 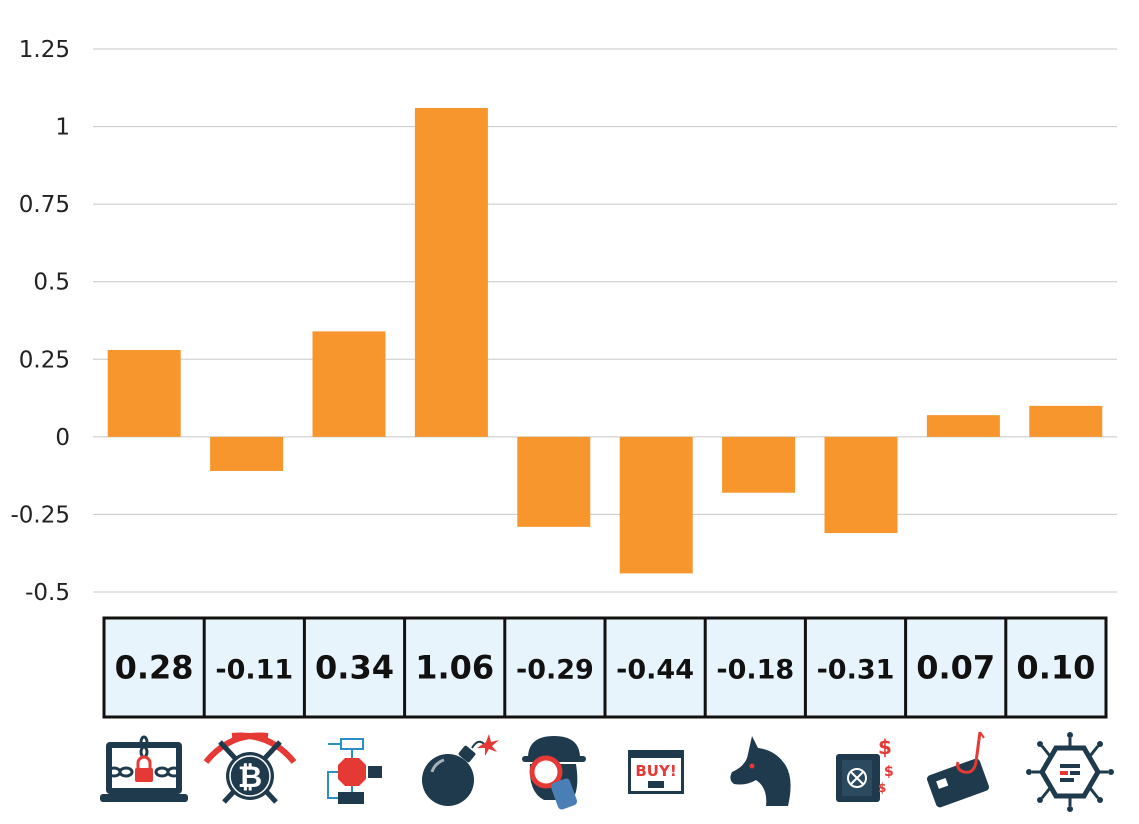 What do you see at coordinates (555, 670) in the screenshot?
I see `table-value-cell: -0.29` at bounding box center [555, 670].